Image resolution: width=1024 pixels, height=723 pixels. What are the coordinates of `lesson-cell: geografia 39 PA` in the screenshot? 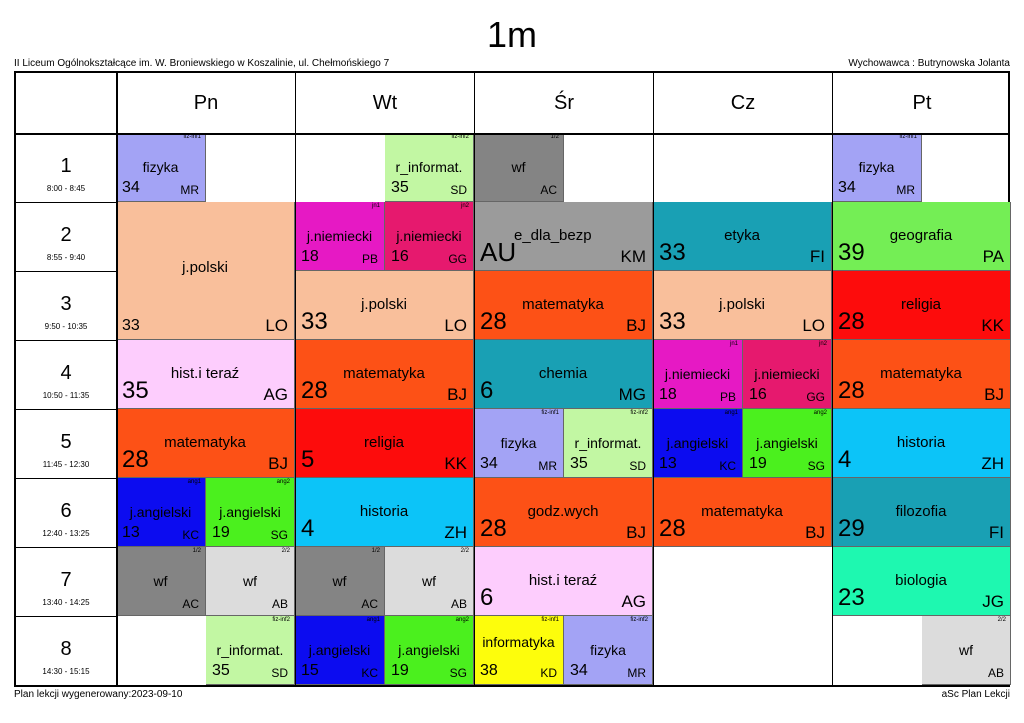 It's located at (921, 236).